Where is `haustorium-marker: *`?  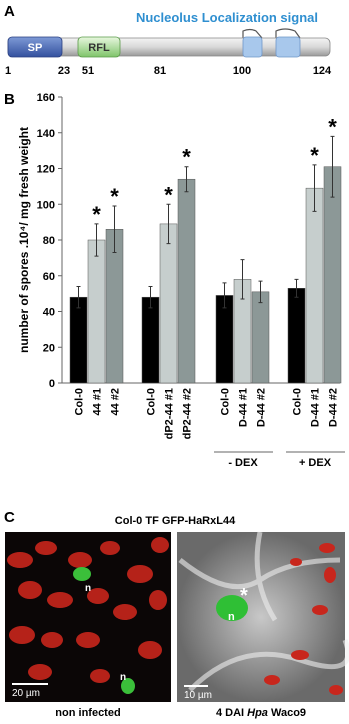 haustorium-marker: * is located at coordinates (244, 596).